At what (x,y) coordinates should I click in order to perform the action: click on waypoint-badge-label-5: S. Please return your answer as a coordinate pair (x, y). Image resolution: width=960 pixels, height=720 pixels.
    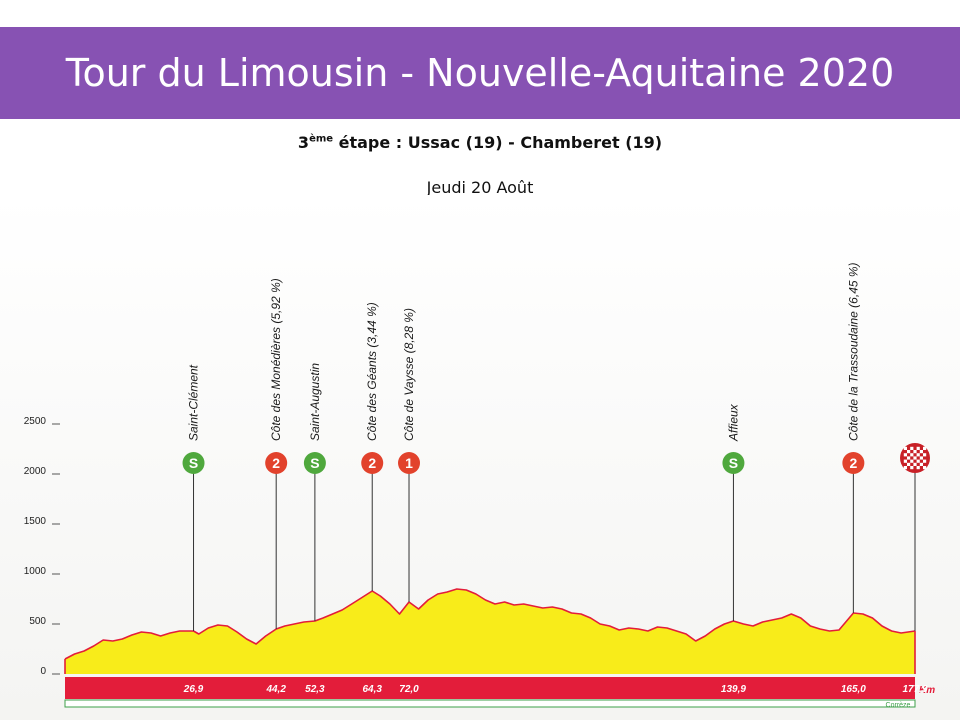
    Looking at the image, I should click on (733, 463).